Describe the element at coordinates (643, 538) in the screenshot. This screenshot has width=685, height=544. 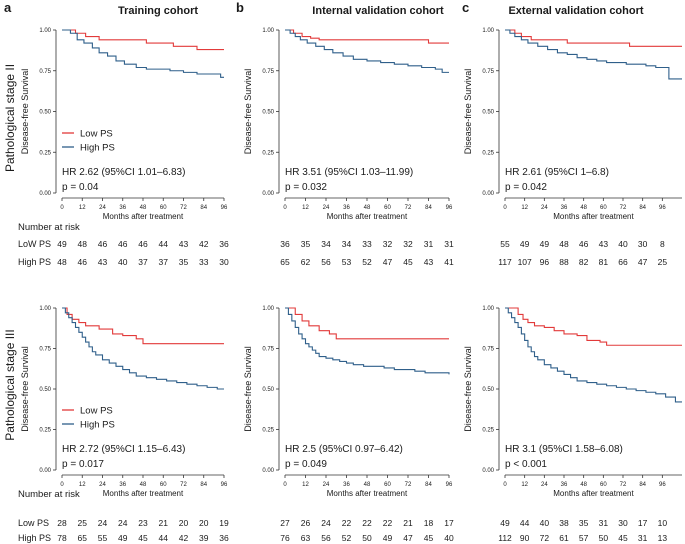
I see `risk-count-high: 31` at that location.